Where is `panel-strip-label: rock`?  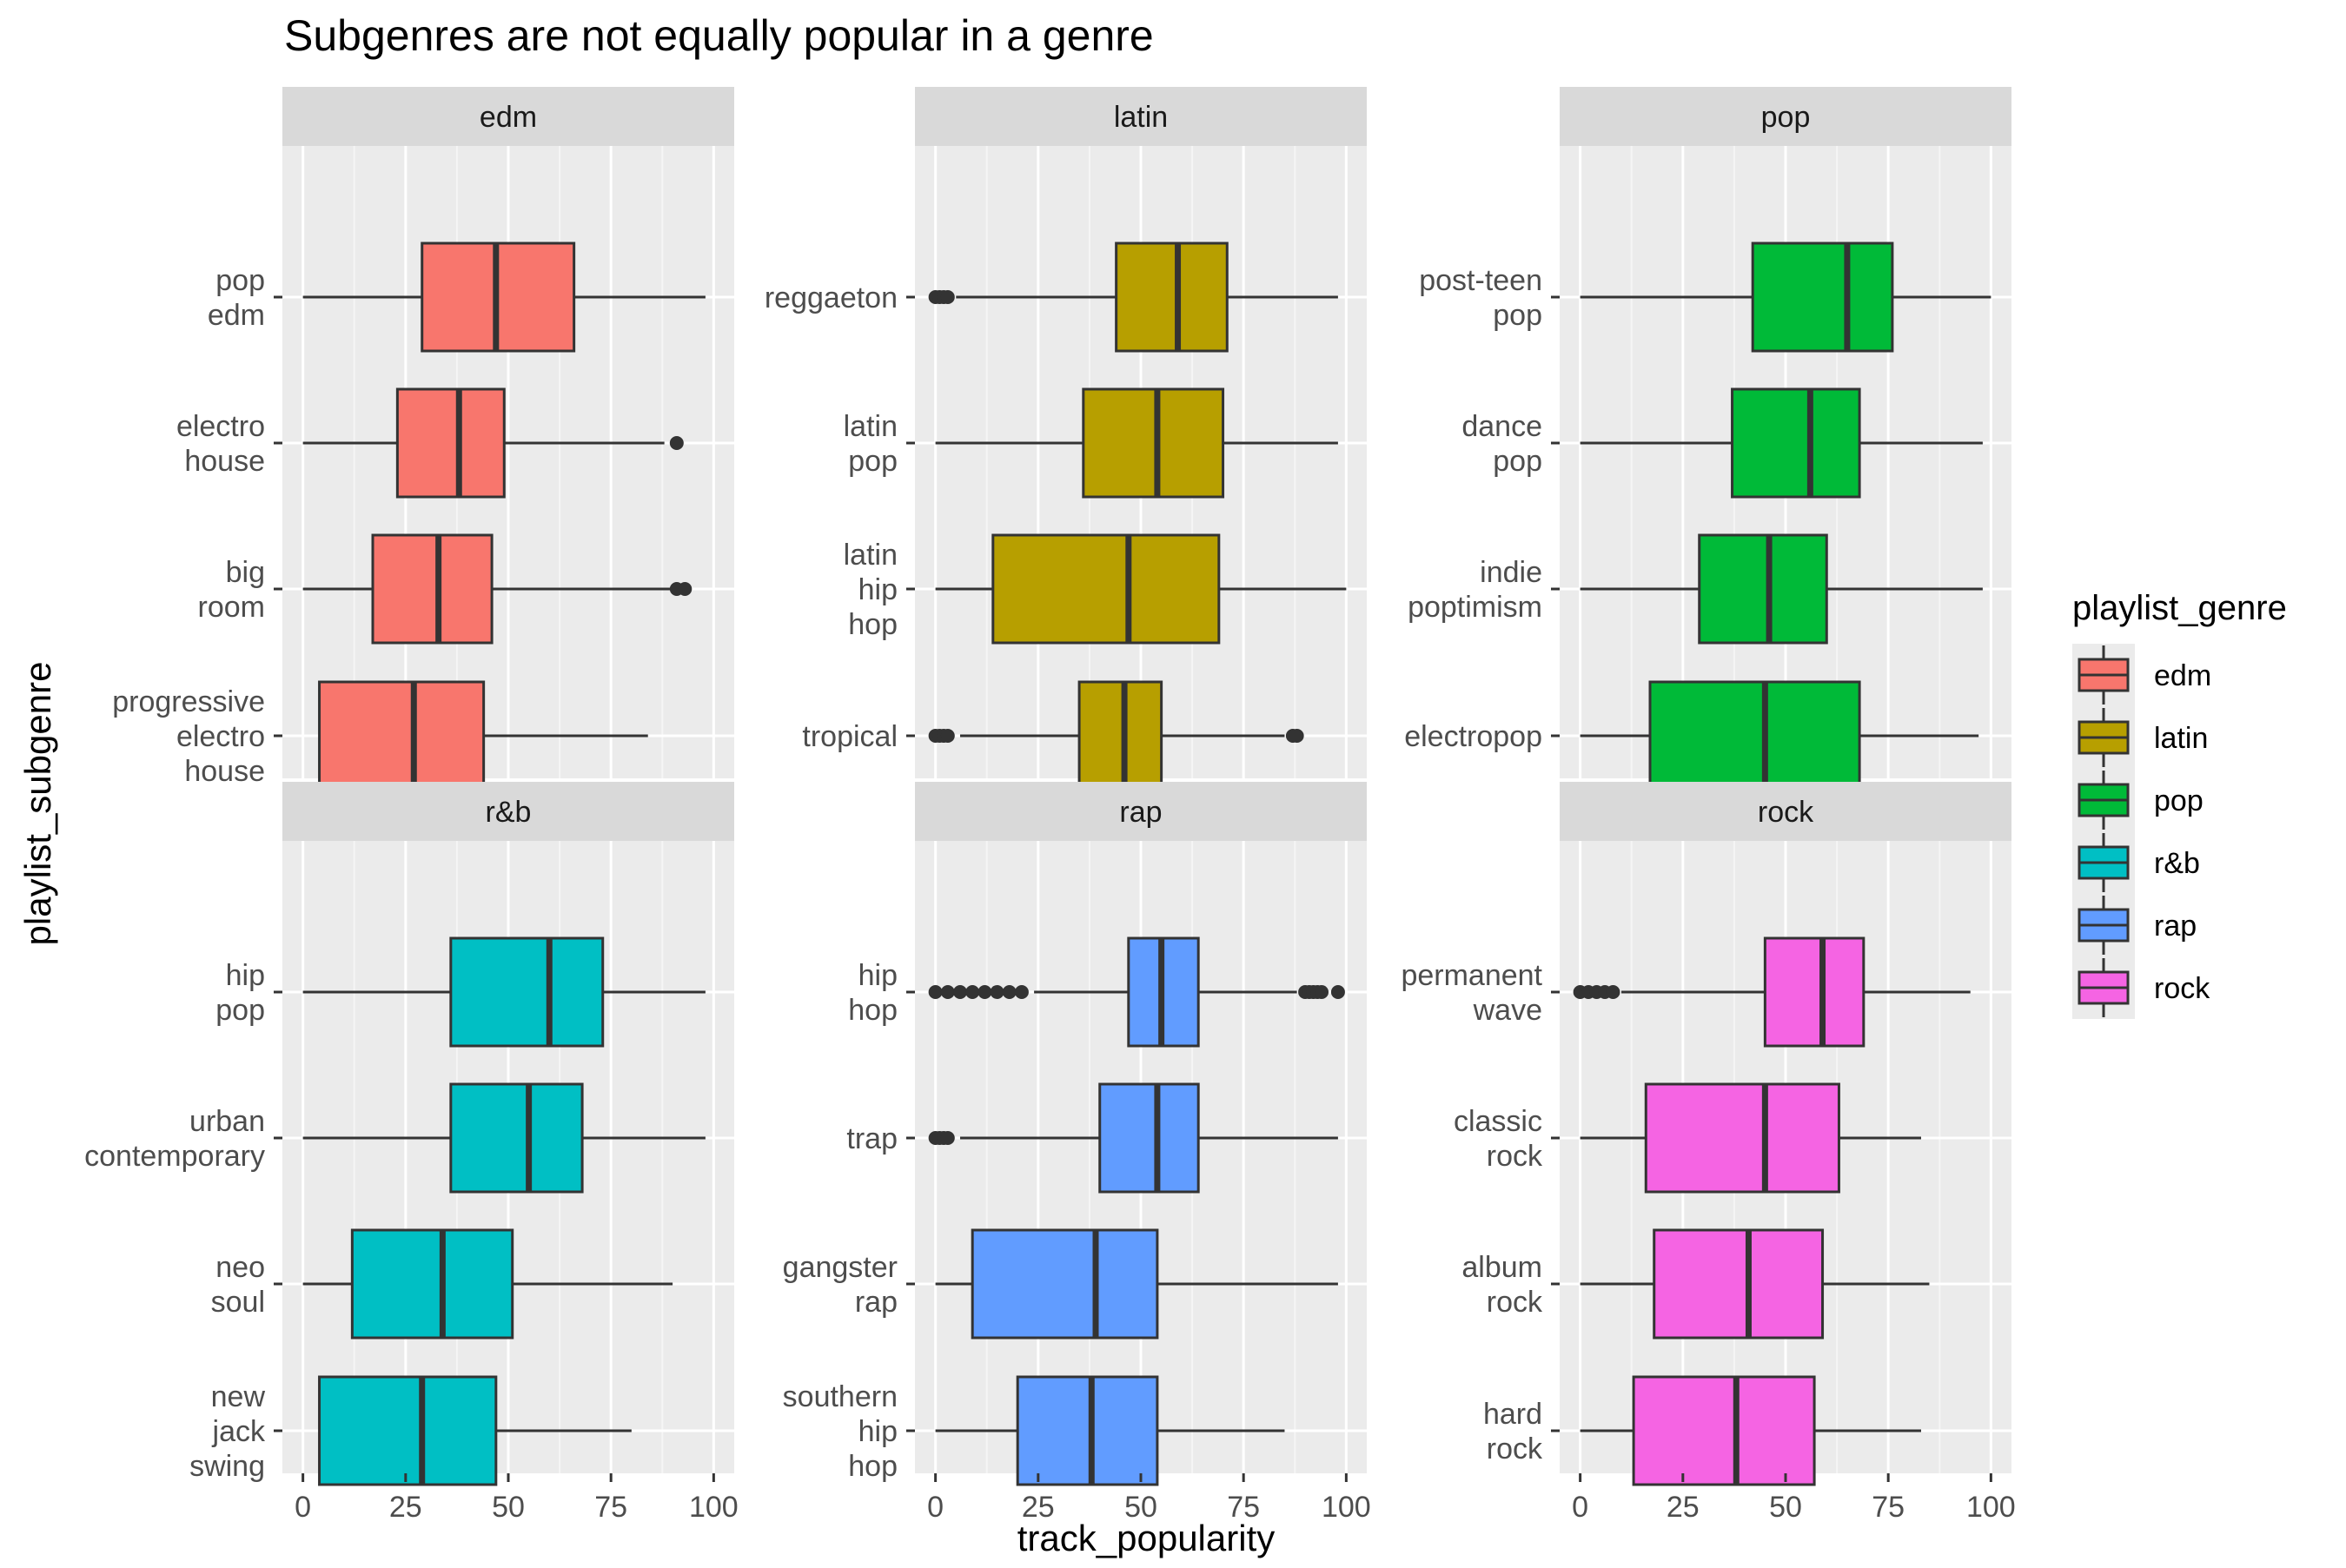 panel-strip-label: rock is located at coordinates (1786, 812).